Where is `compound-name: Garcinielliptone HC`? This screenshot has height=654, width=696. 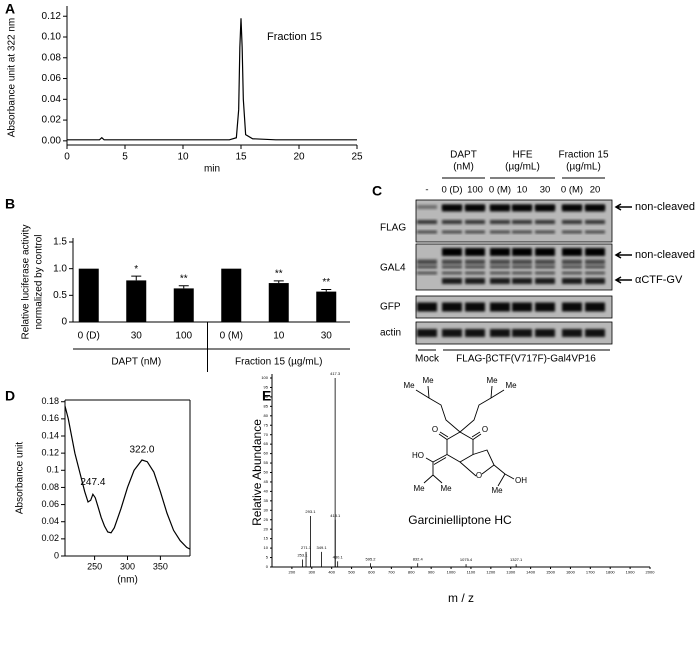
compound-name: Garcinielliptone HC is located at coordinates (460, 520).